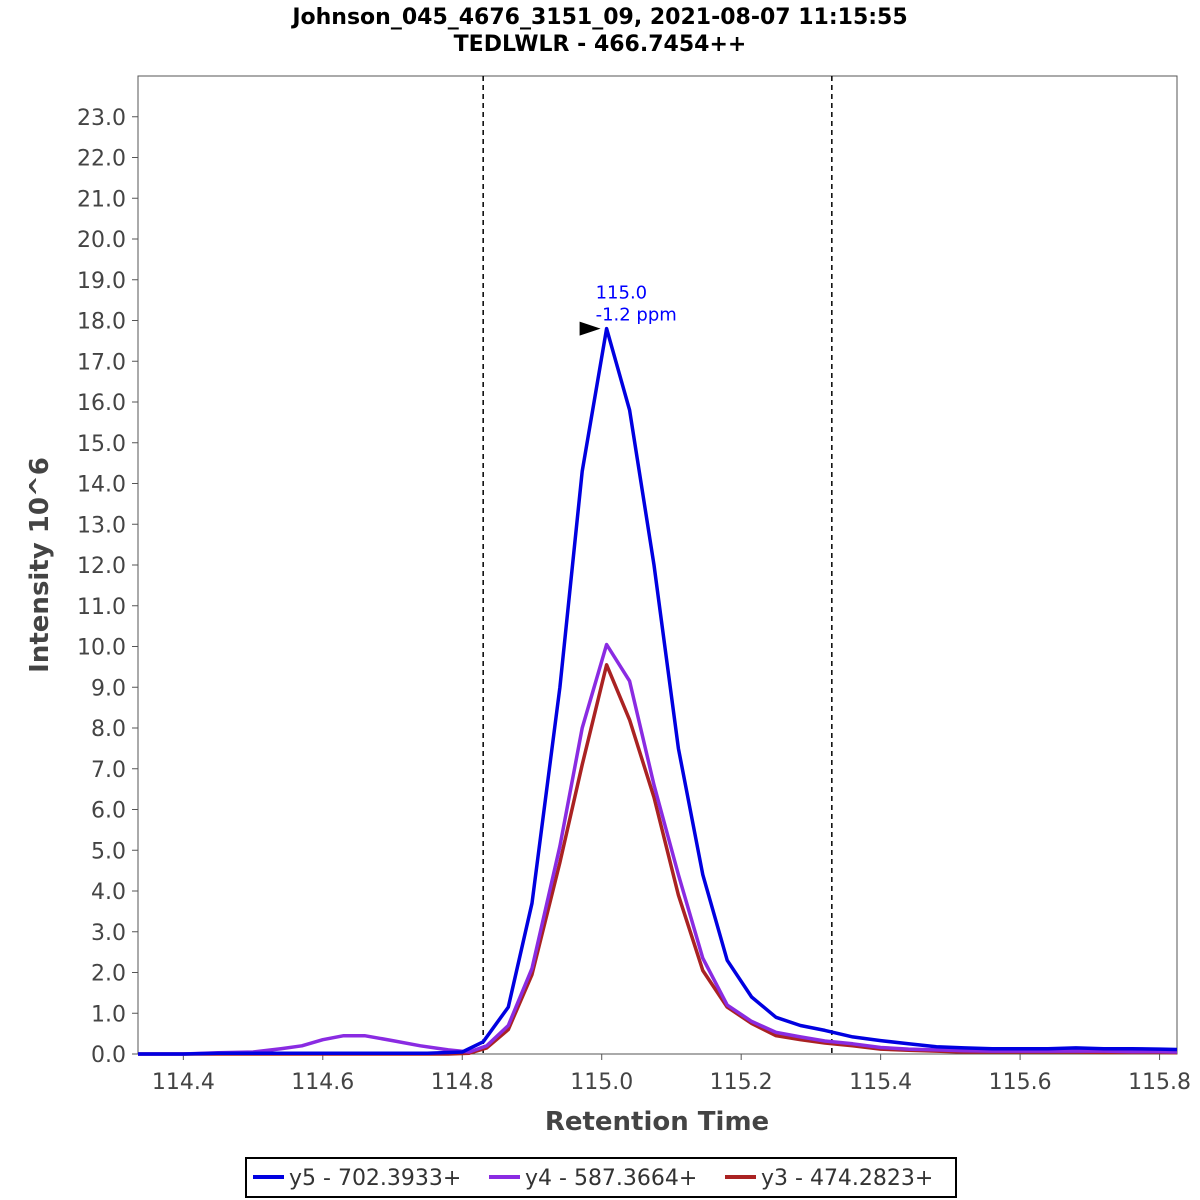  I want to click on legend-item-label: y5 - 702.3933+, so click(375, 1178).